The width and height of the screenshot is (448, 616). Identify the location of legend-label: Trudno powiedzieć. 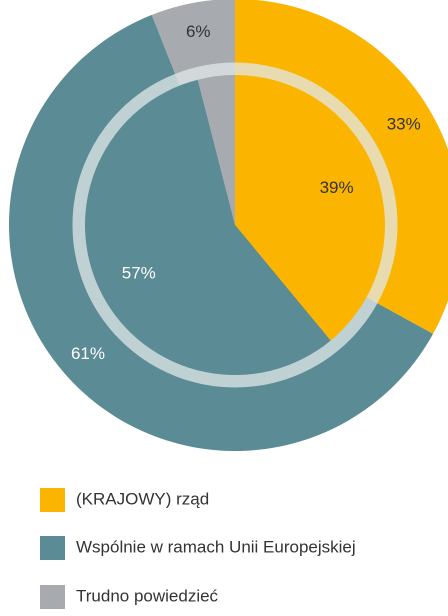
(147, 595).